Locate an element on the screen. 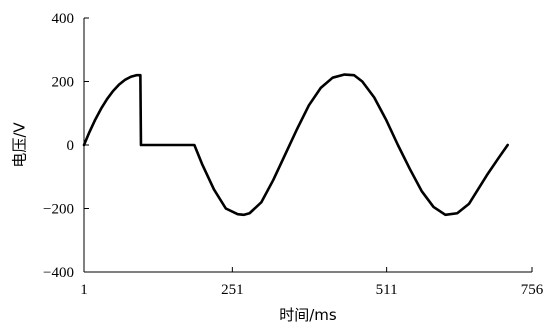 This screenshot has width=550, height=326. x-axis-label: 时间/ms is located at coordinates (308, 315).